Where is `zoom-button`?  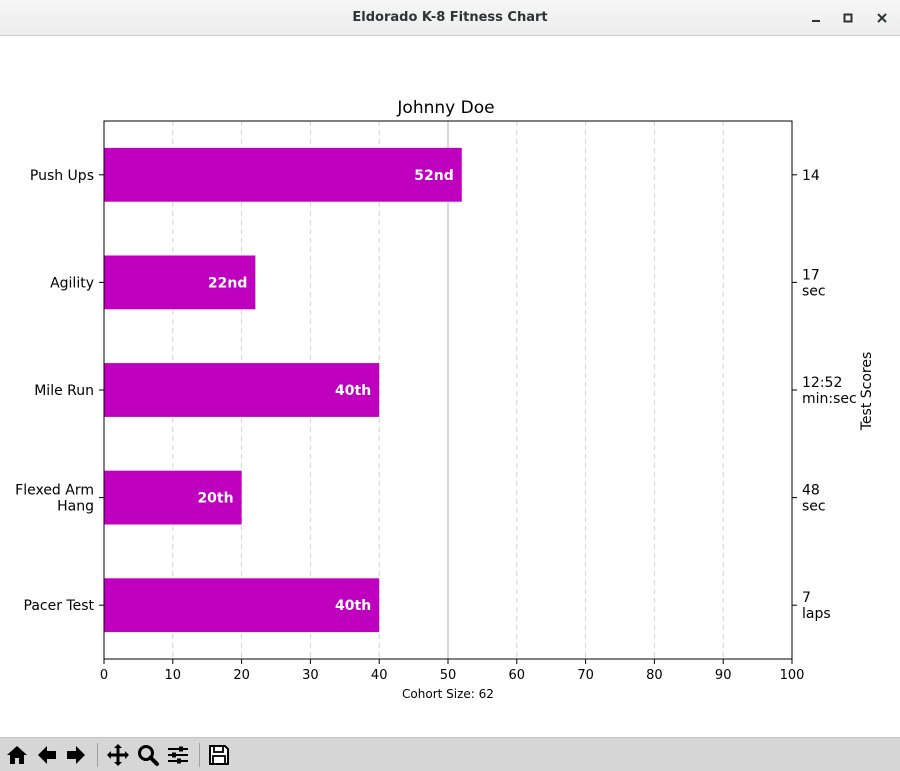 zoom-button is located at coordinates (148, 755).